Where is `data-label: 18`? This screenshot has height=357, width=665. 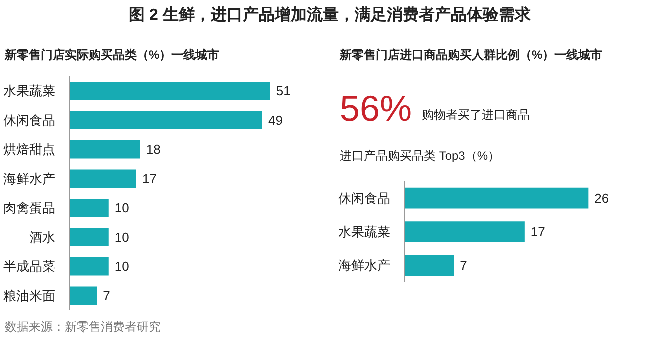 data-label: 18 is located at coordinates (153, 150).